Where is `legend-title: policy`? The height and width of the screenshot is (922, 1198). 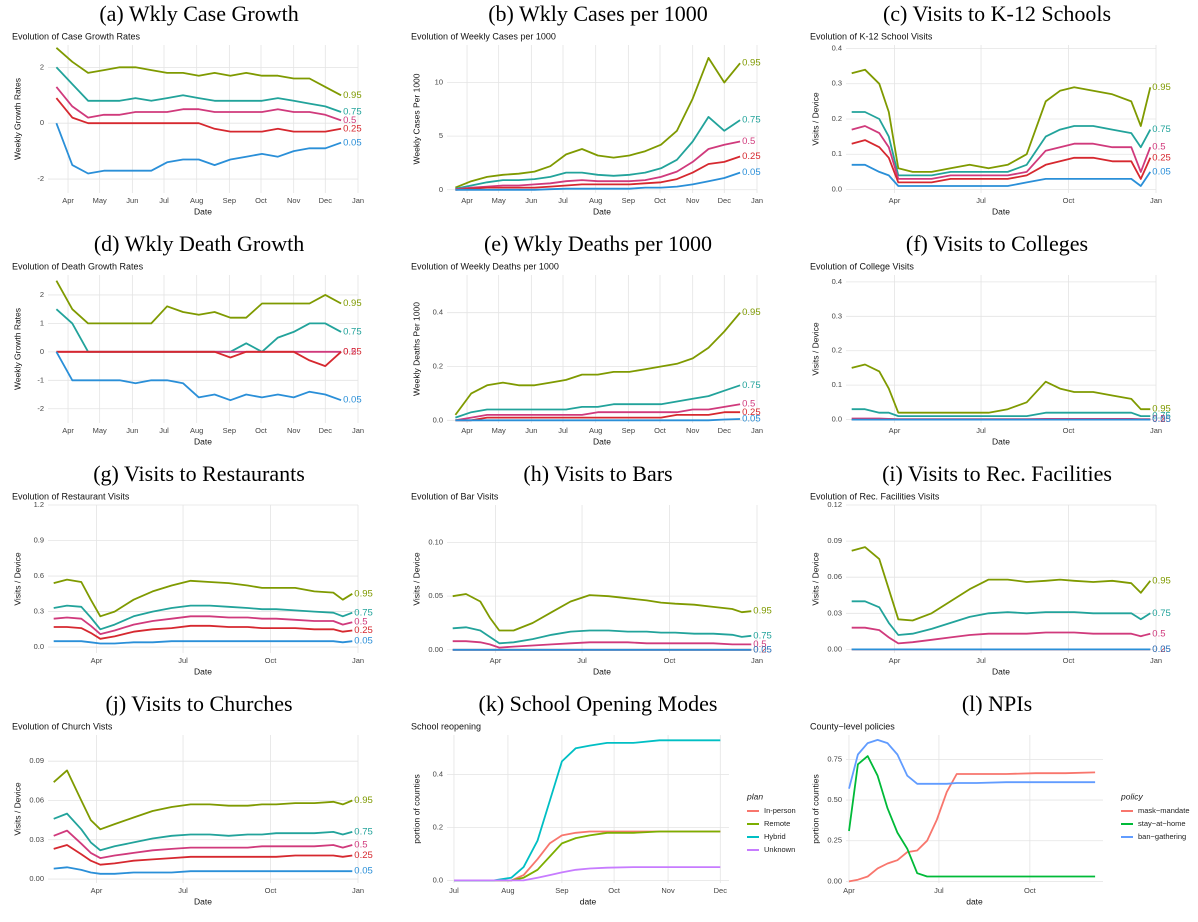 legend-title: policy is located at coordinates (1131, 796).